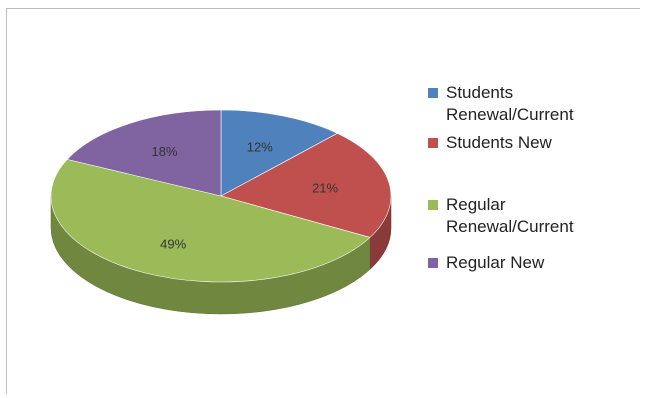 Image resolution: width=646 pixels, height=398 pixels. I want to click on legend-item-students-new: Students New, so click(535, 163).